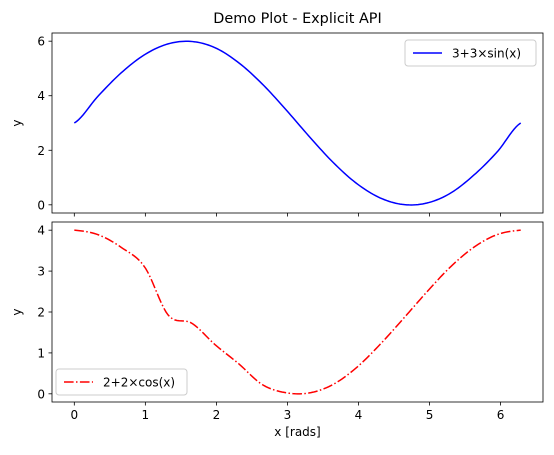 This screenshot has width=554, height=455. Describe the element at coordinates (297, 432) in the screenshot. I see `x-axis-label: x [rads]` at that location.